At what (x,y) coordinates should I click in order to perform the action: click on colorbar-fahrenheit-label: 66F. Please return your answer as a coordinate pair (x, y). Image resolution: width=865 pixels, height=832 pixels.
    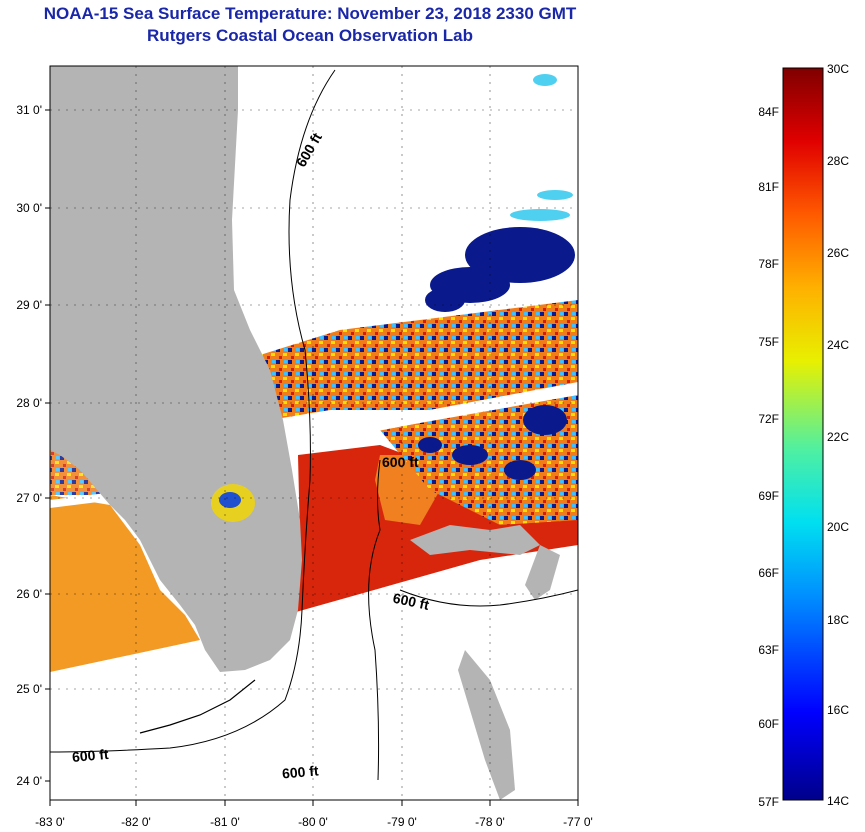
    Looking at the image, I should click on (768, 573).